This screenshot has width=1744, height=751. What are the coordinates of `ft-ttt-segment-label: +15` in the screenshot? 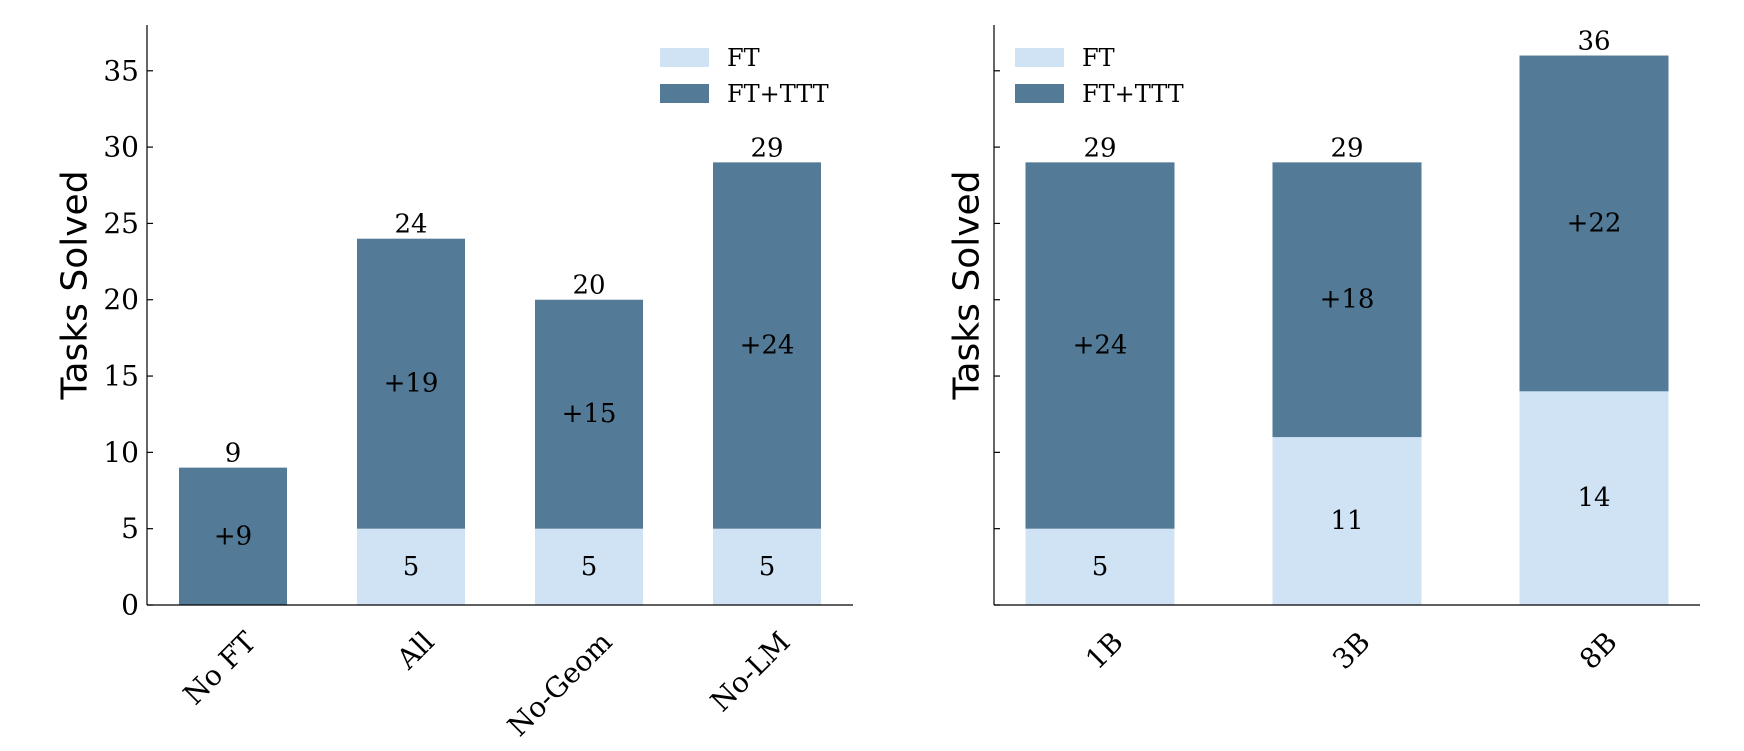 It's located at (589, 414).